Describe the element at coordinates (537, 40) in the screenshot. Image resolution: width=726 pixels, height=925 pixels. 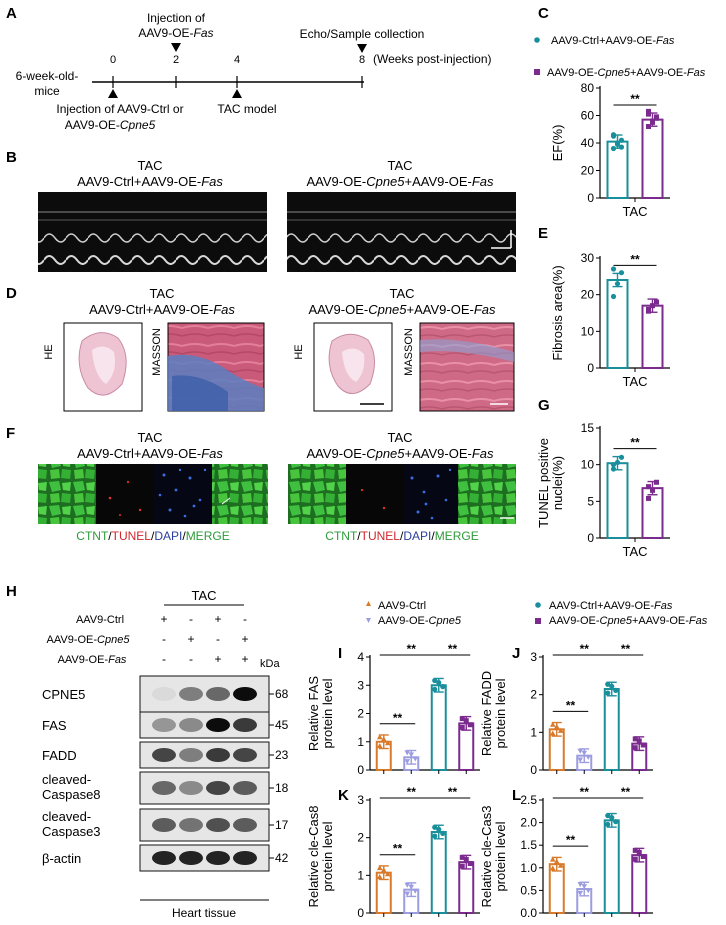
I see `legend-marker-teal` at that location.